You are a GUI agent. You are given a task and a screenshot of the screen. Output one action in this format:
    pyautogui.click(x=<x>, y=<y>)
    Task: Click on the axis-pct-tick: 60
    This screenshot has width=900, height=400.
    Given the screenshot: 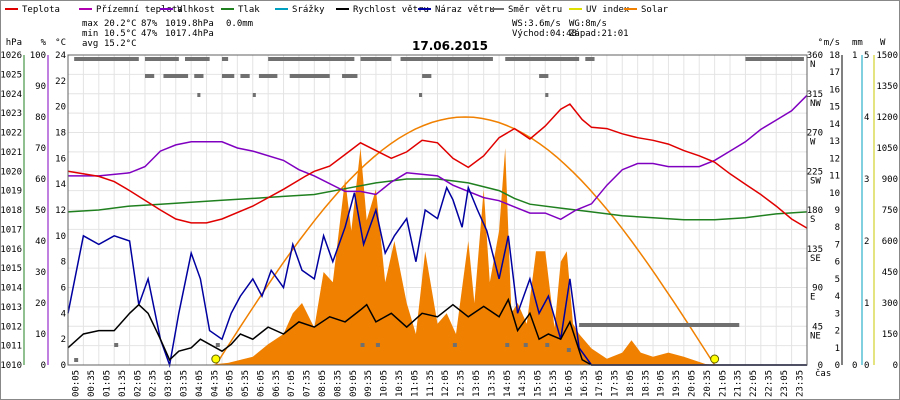 What is the action you would take?
    pyautogui.click(x=40, y=180)
    